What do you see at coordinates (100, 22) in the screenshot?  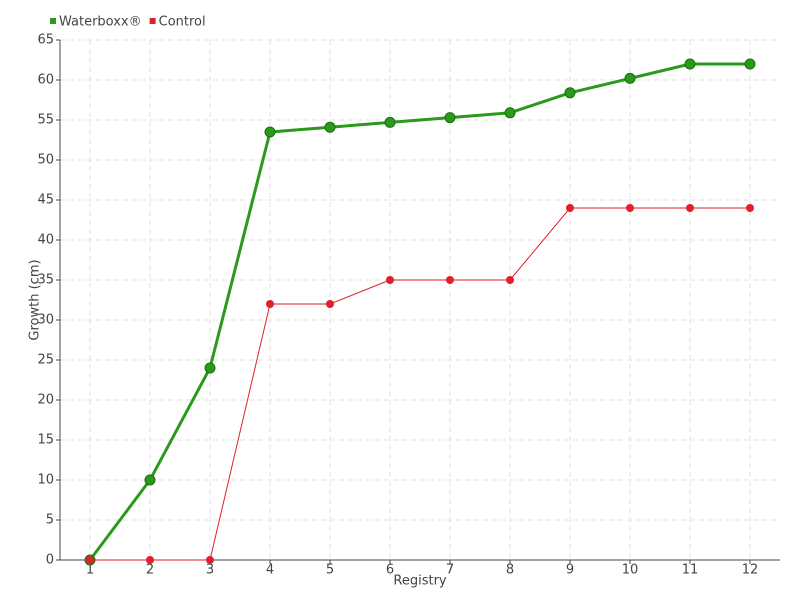 I see `legend-label: Waterboxx®` at bounding box center [100, 22].